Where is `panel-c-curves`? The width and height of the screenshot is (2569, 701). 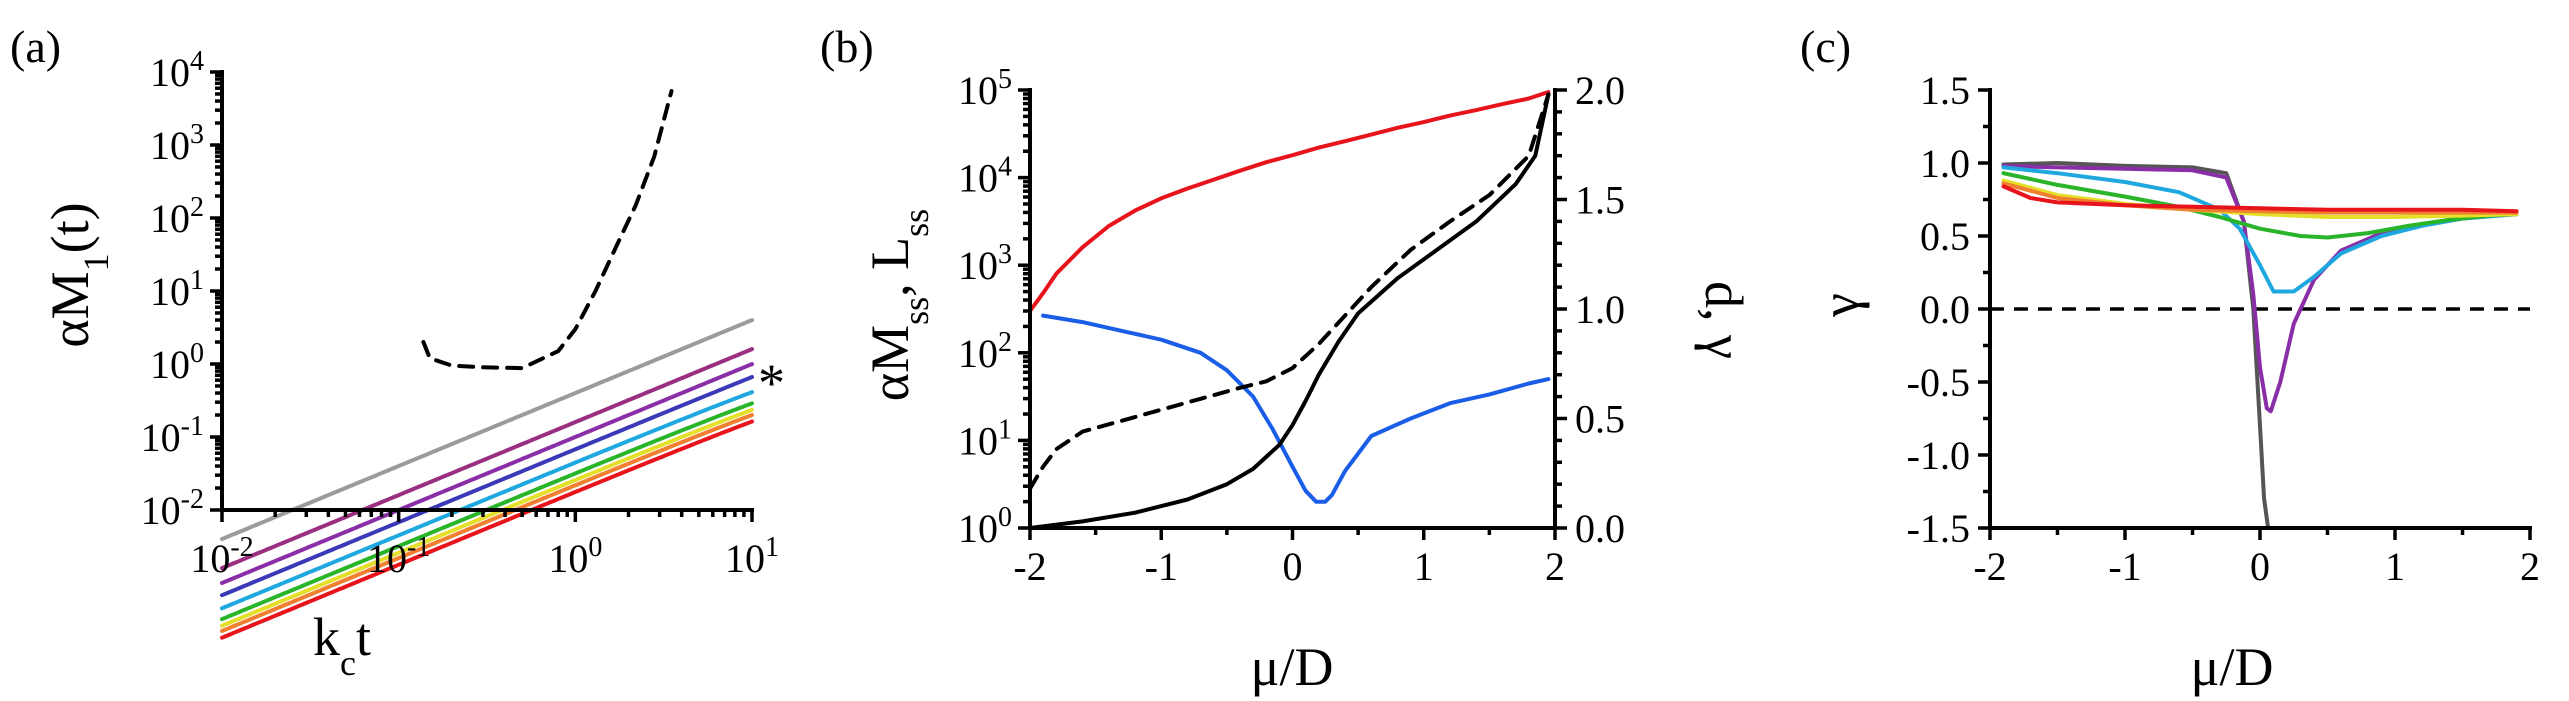
panel-c-curves is located at coordinates (2260, 344).